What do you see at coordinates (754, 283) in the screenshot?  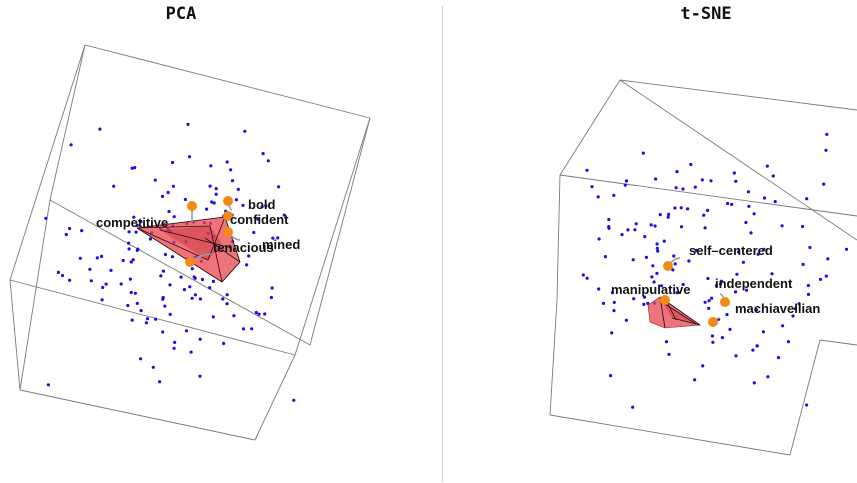 I see `word-label: independent` at bounding box center [754, 283].